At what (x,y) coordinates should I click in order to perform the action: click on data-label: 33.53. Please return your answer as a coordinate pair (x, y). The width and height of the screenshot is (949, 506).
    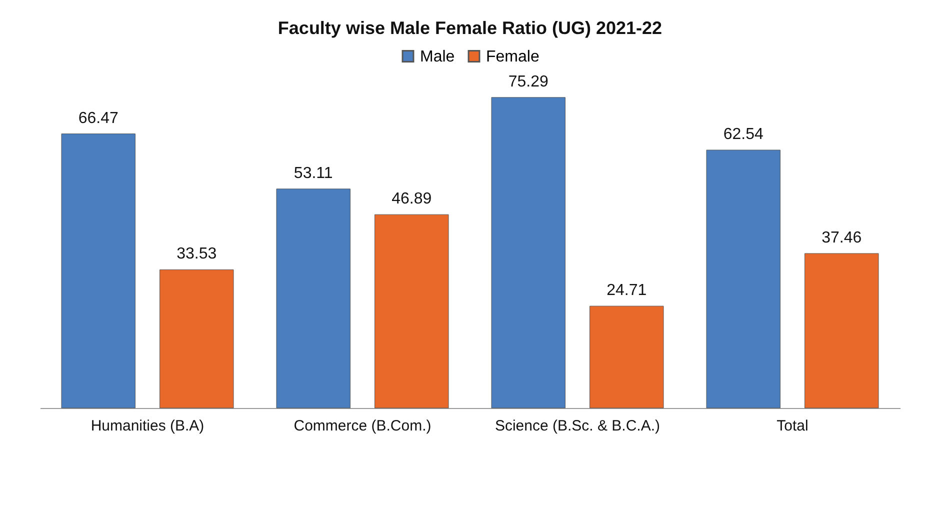
    Looking at the image, I should click on (196, 254).